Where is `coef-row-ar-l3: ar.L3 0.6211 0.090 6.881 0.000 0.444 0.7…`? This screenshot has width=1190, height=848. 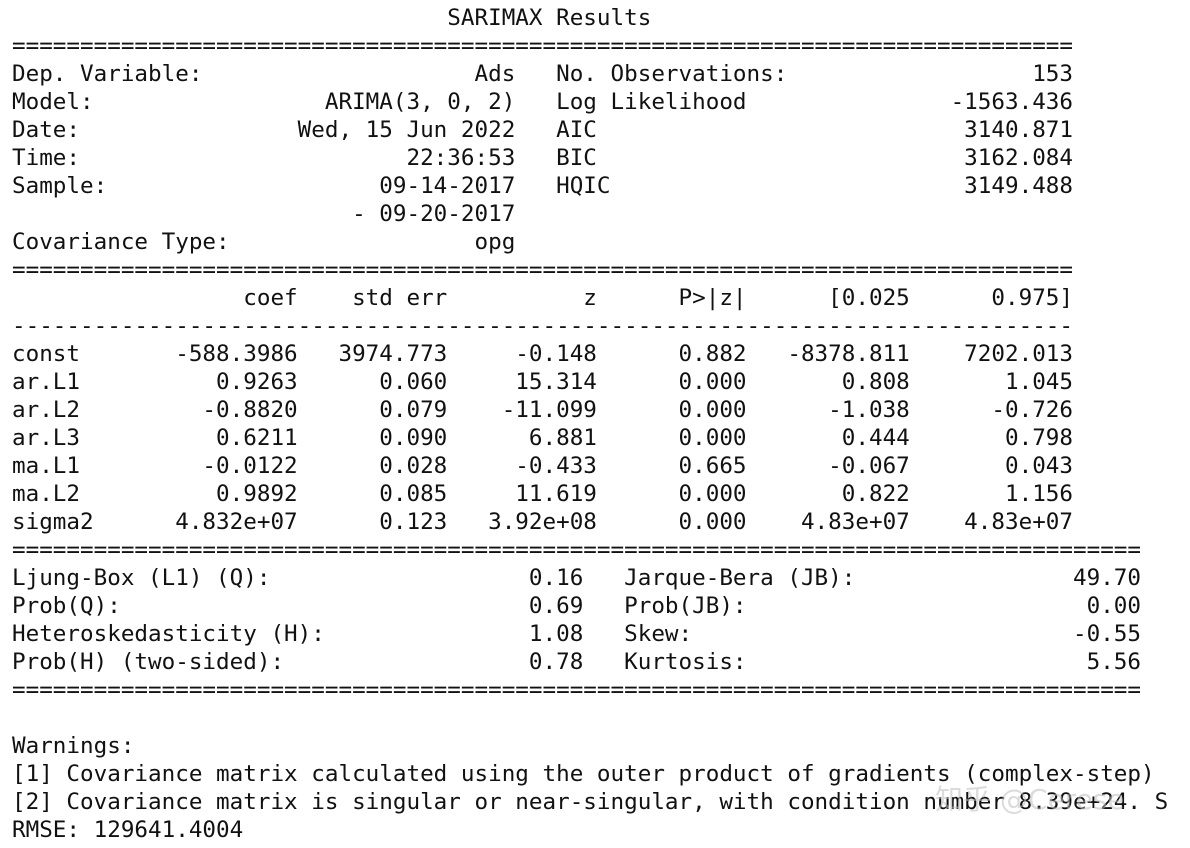 coef-row-ar-l3: ar.L3 0.6211 0.090 6.881 0.000 0.444 0.7… is located at coordinates (543, 438).